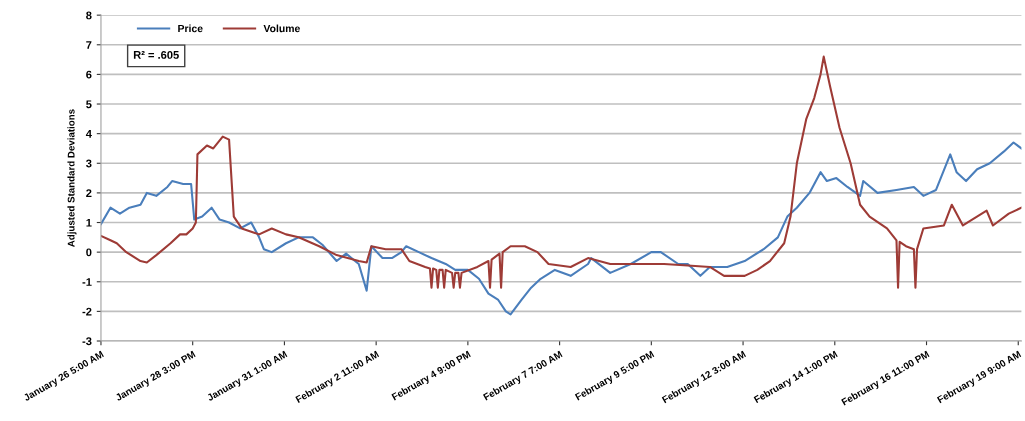  Describe the element at coordinates (87, 282) in the screenshot. I see `y-tick-label: -1` at that location.